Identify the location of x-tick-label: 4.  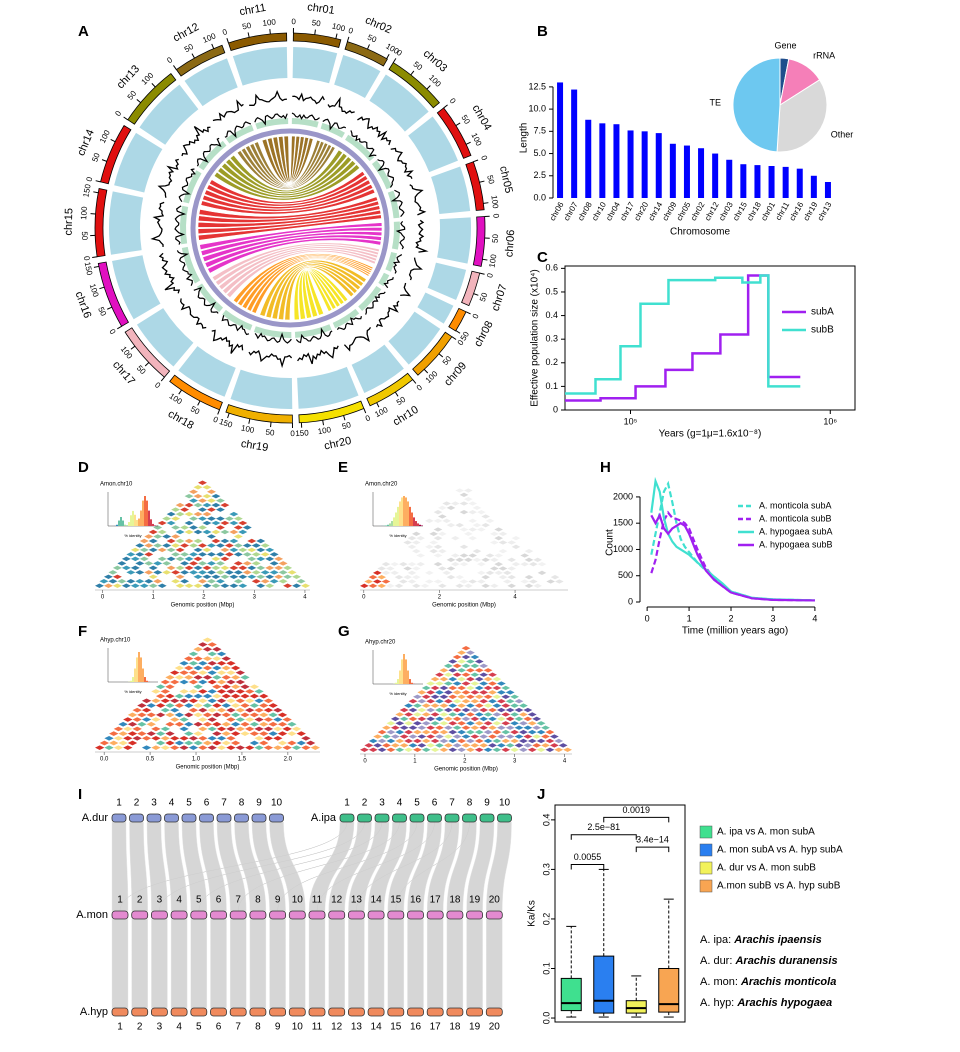
(814, 618).